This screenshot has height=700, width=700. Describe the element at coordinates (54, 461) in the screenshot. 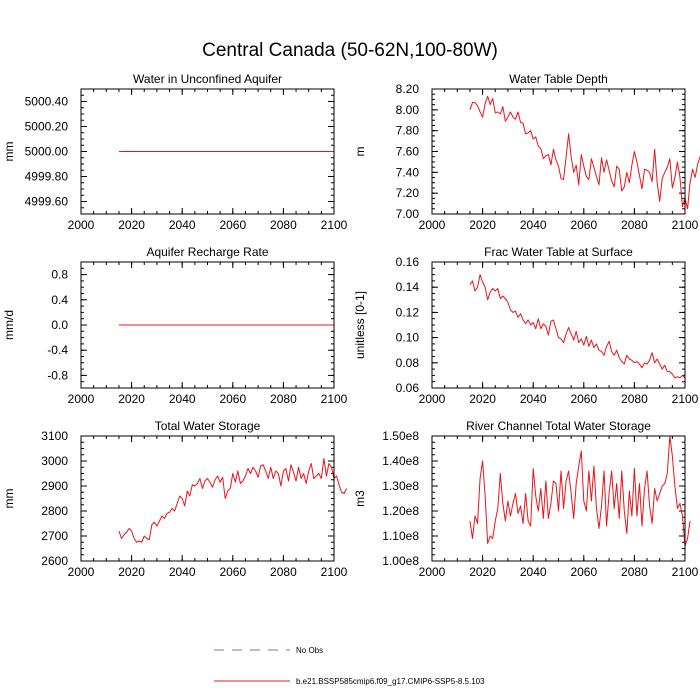

I see `y-tick-label: 3000` at that location.